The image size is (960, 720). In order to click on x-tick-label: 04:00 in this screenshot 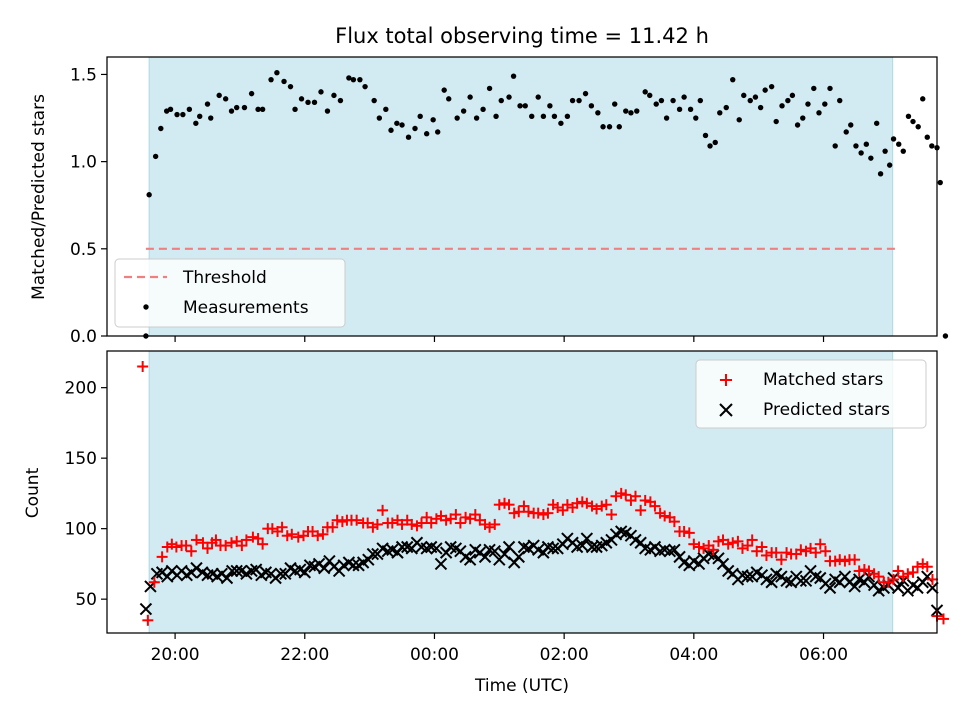, I will do `click(693, 655)`.